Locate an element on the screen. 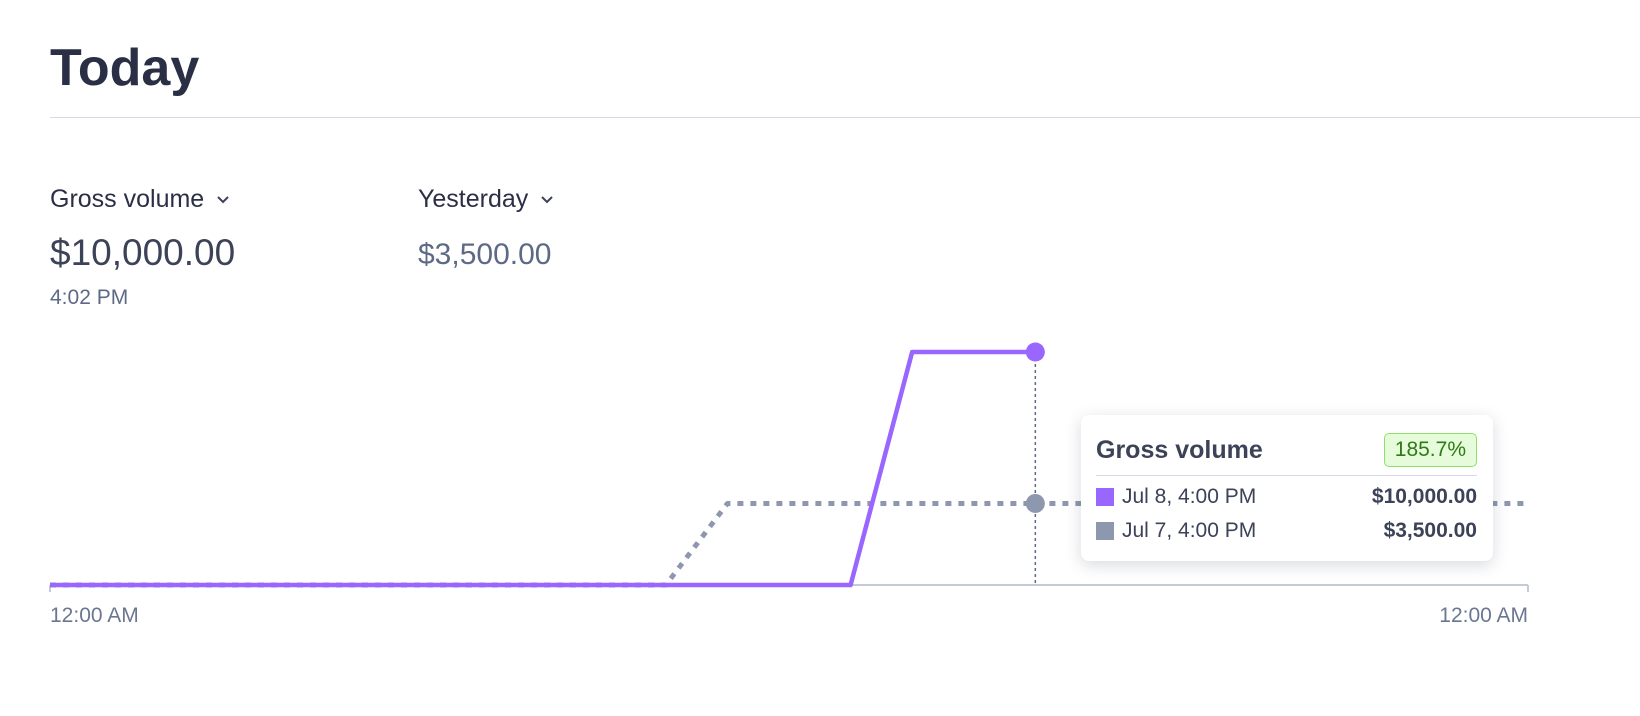 Image resolution: width=1640 pixels, height=716 pixels. tooltip-value: $10,000.00 is located at coordinates (1424, 496).